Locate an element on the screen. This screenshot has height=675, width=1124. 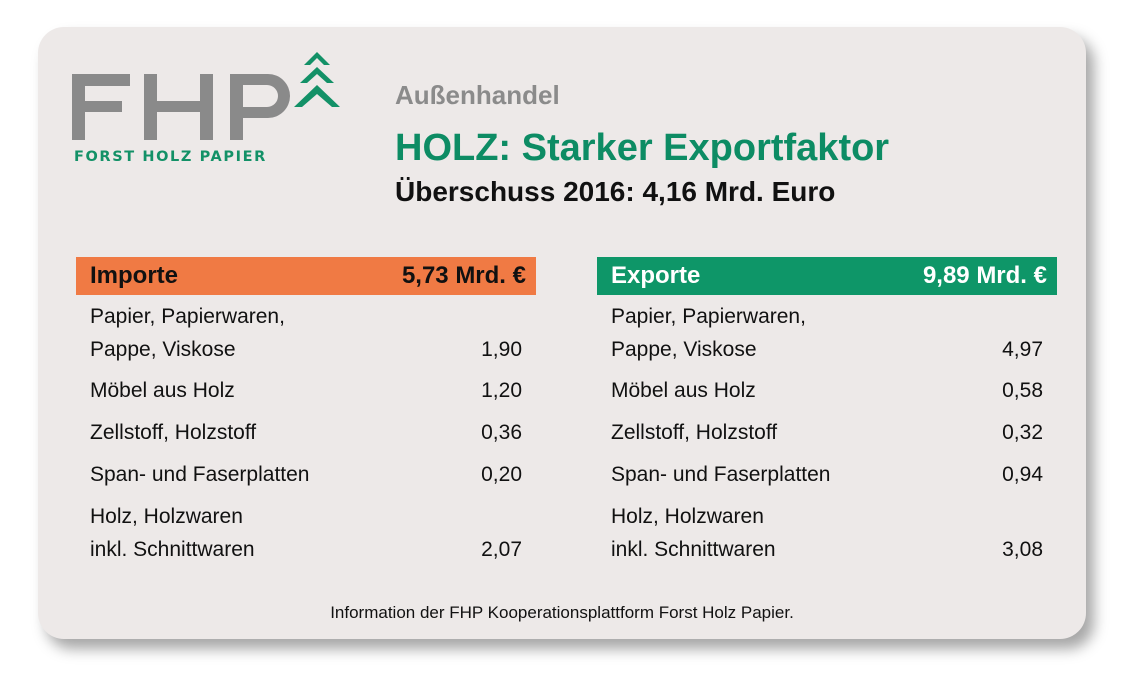
row-value: 2,07 is located at coordinates (501, 549).